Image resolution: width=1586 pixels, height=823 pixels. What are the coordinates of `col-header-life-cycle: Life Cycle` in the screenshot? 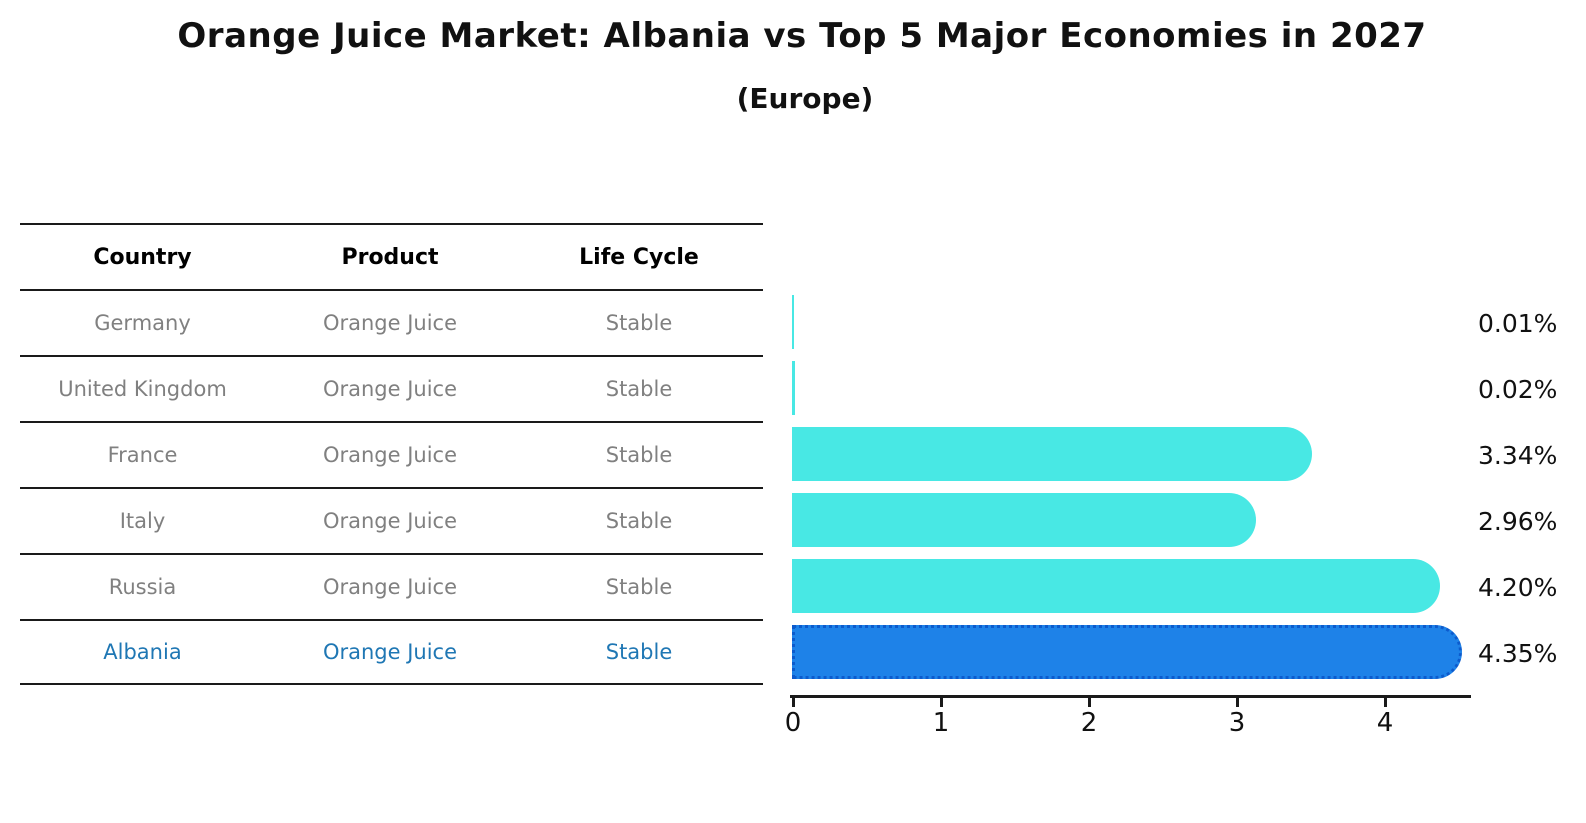 It's located at (639, 257).